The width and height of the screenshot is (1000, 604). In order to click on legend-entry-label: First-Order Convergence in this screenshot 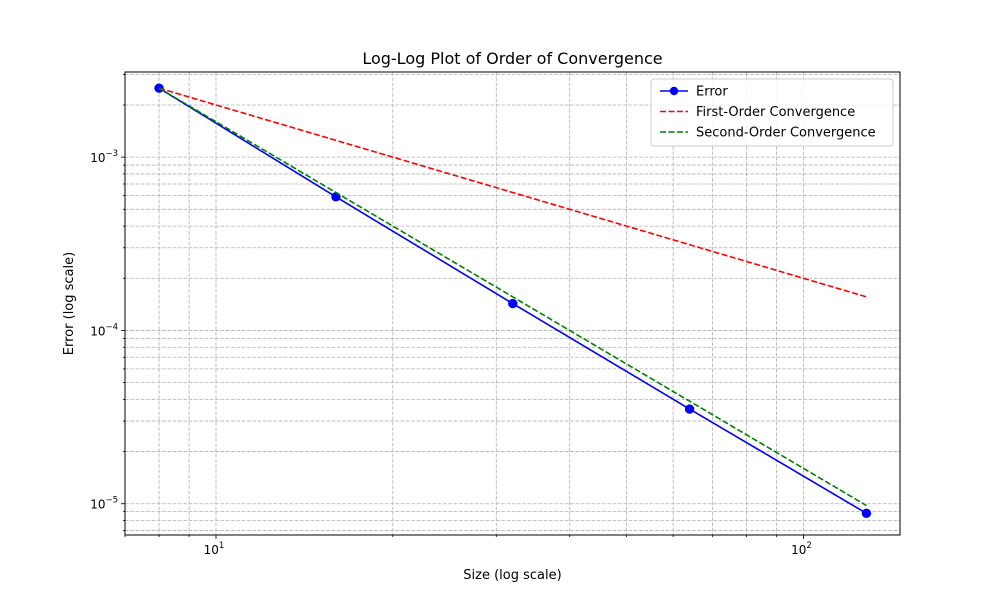, I will do `click(775, 112)`.